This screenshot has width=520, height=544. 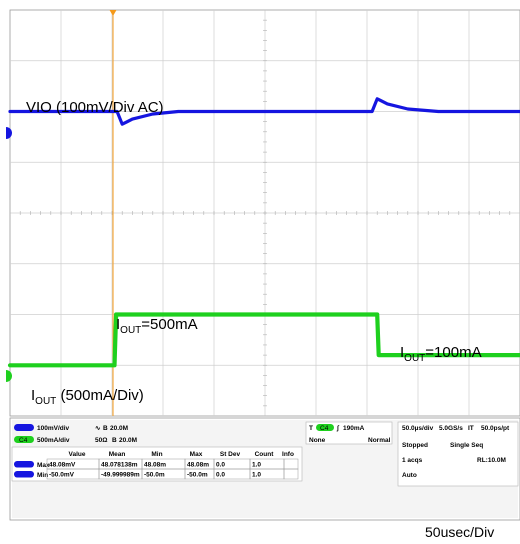 I want to click on iout-100ma-annotation: IOUT=100mA, so click(x=441, y=354).